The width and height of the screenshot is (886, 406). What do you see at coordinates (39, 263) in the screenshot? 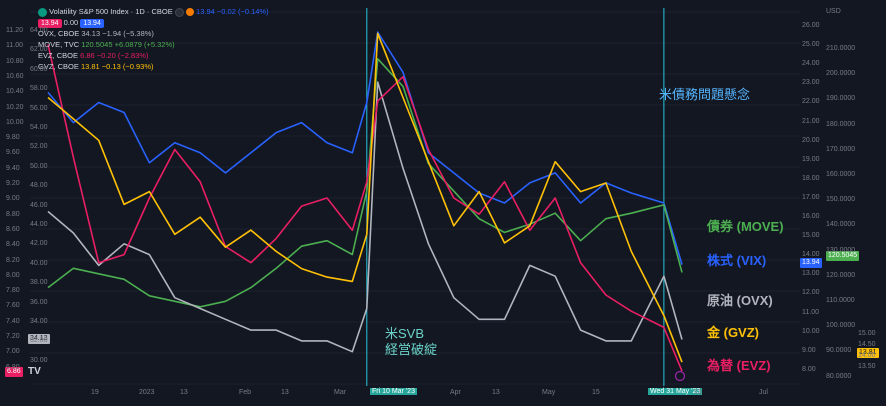
I see `y-tick-left-inner: 40.00` at bounding box center [39, 263].